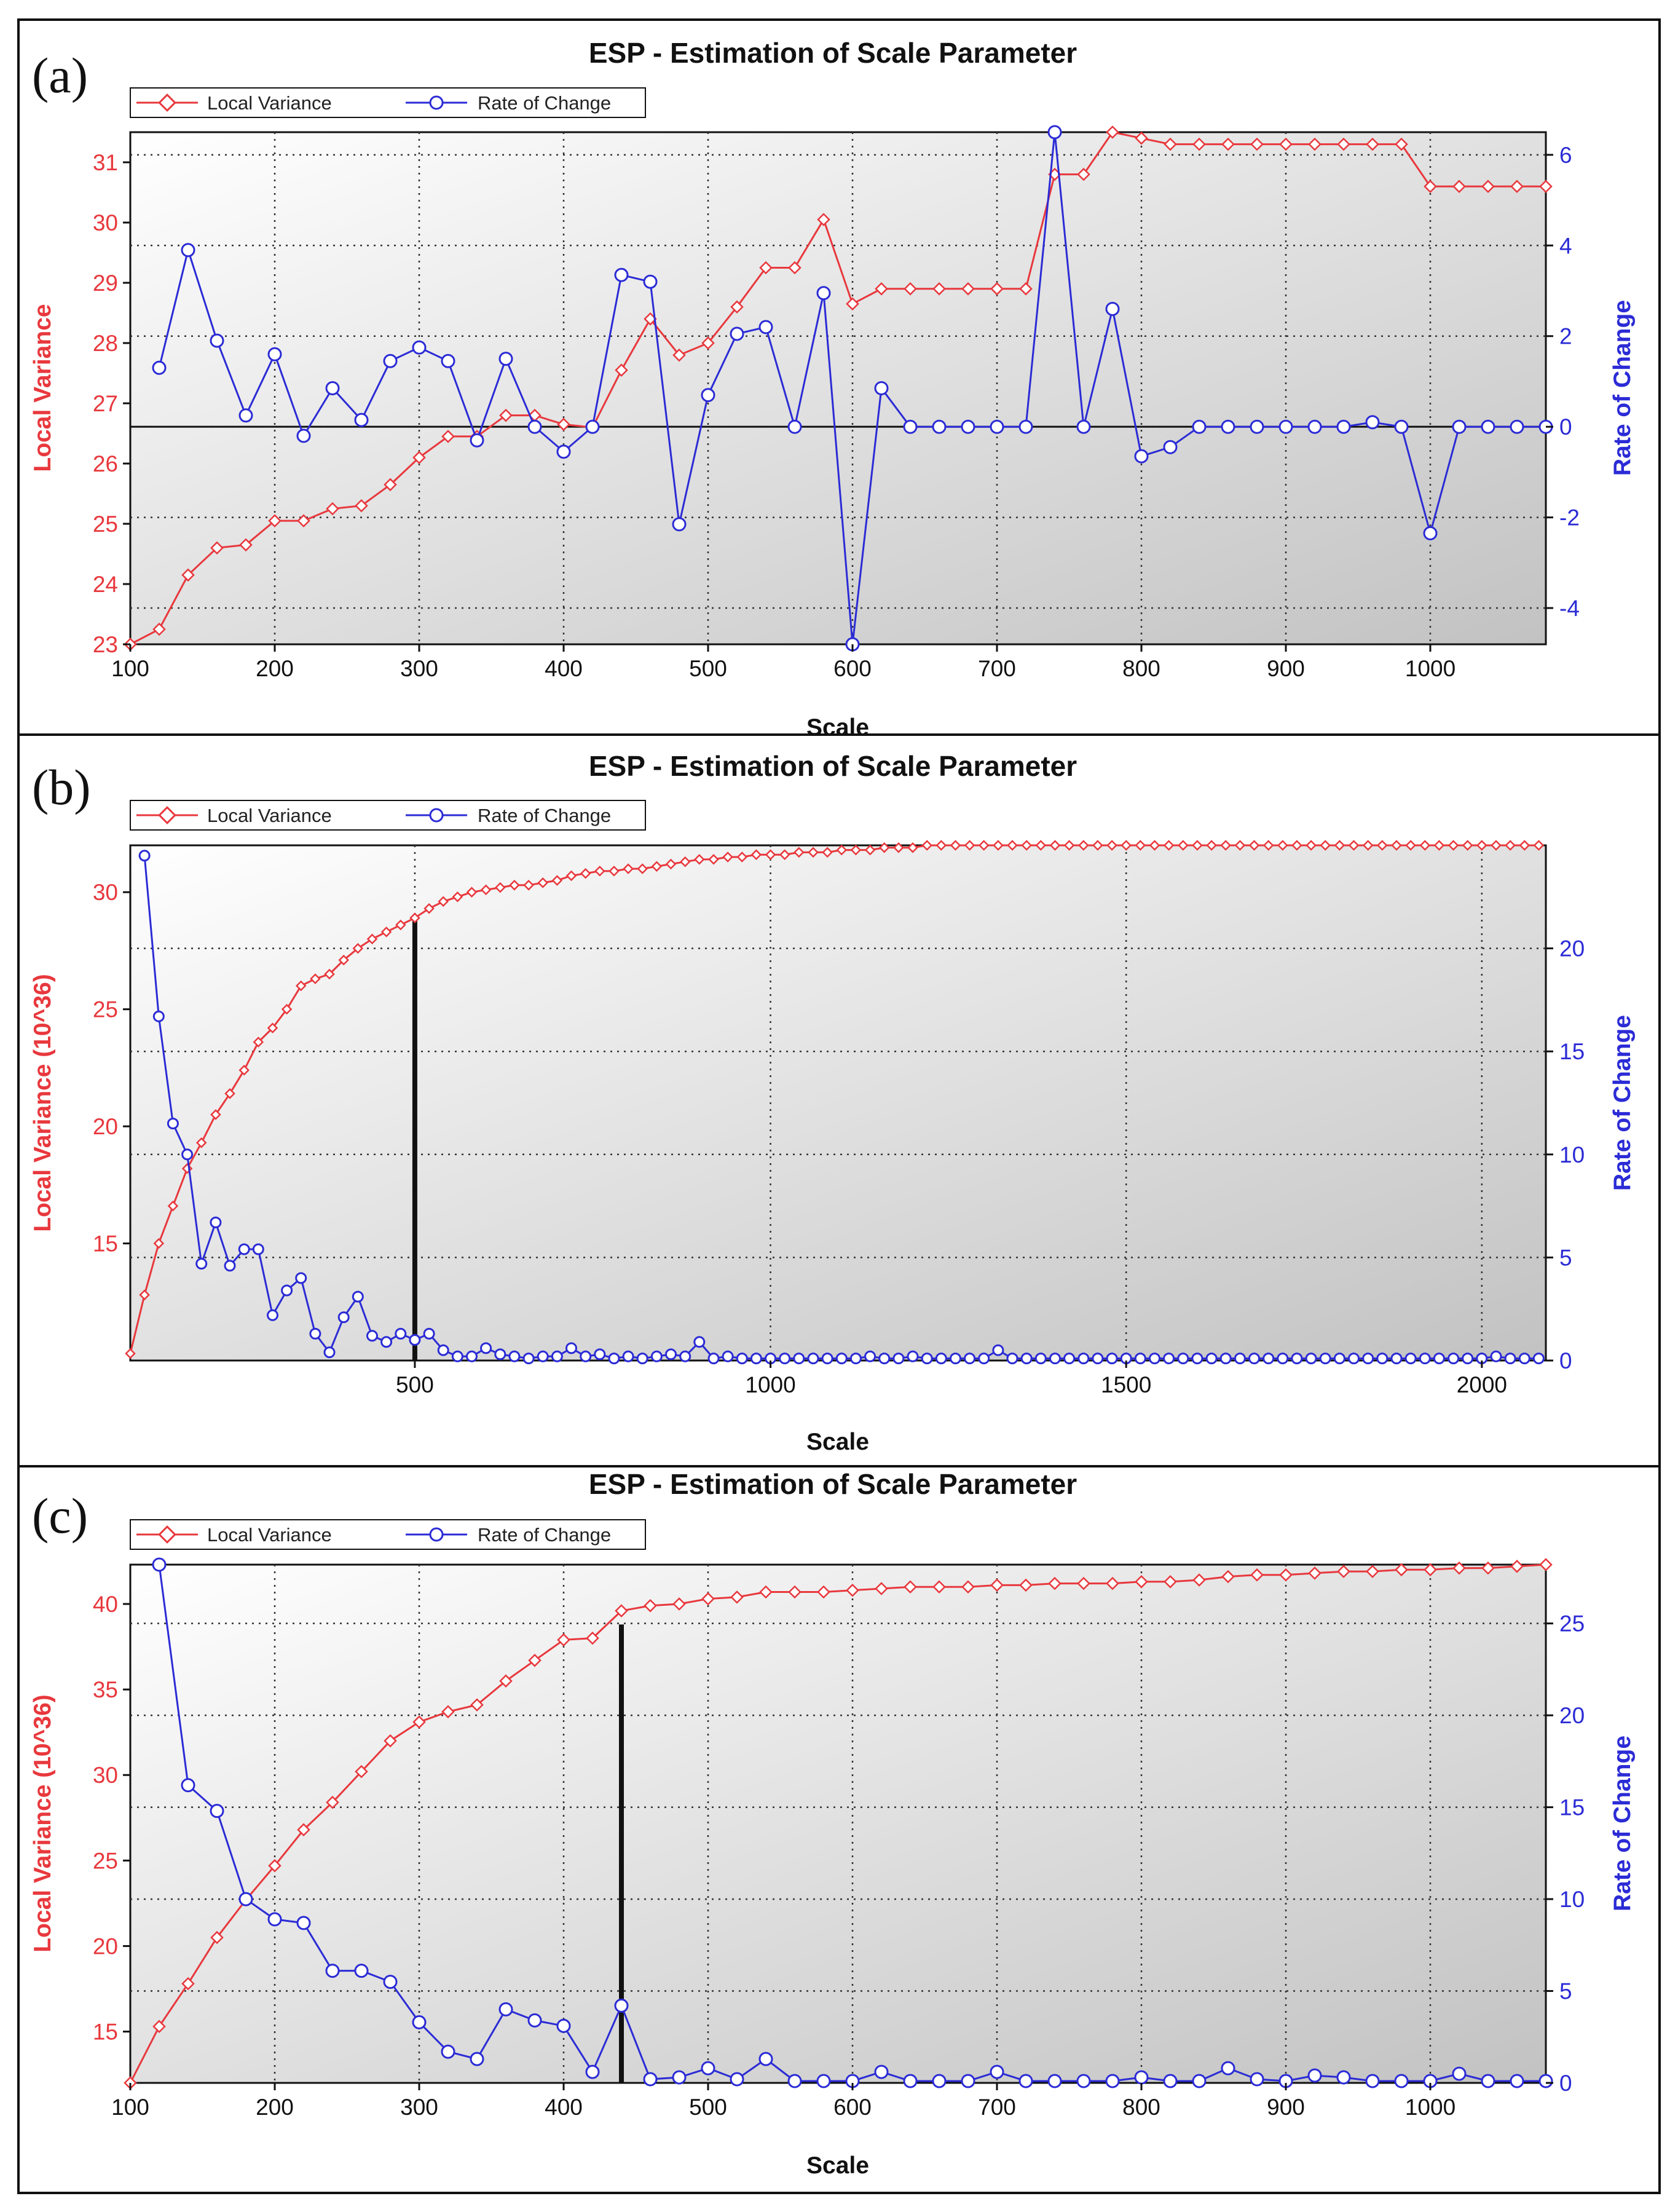 The width and height of the screenshot is (1678, 2212). Describe the element at coordinates (62, 787) in the screenshot. I see `panel-b-label: (b)` at that location.